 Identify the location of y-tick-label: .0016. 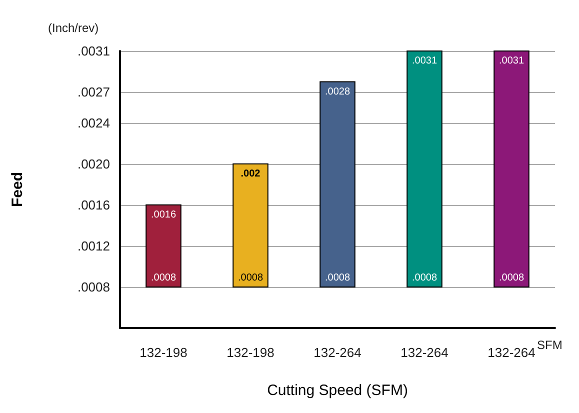
(93, 204).